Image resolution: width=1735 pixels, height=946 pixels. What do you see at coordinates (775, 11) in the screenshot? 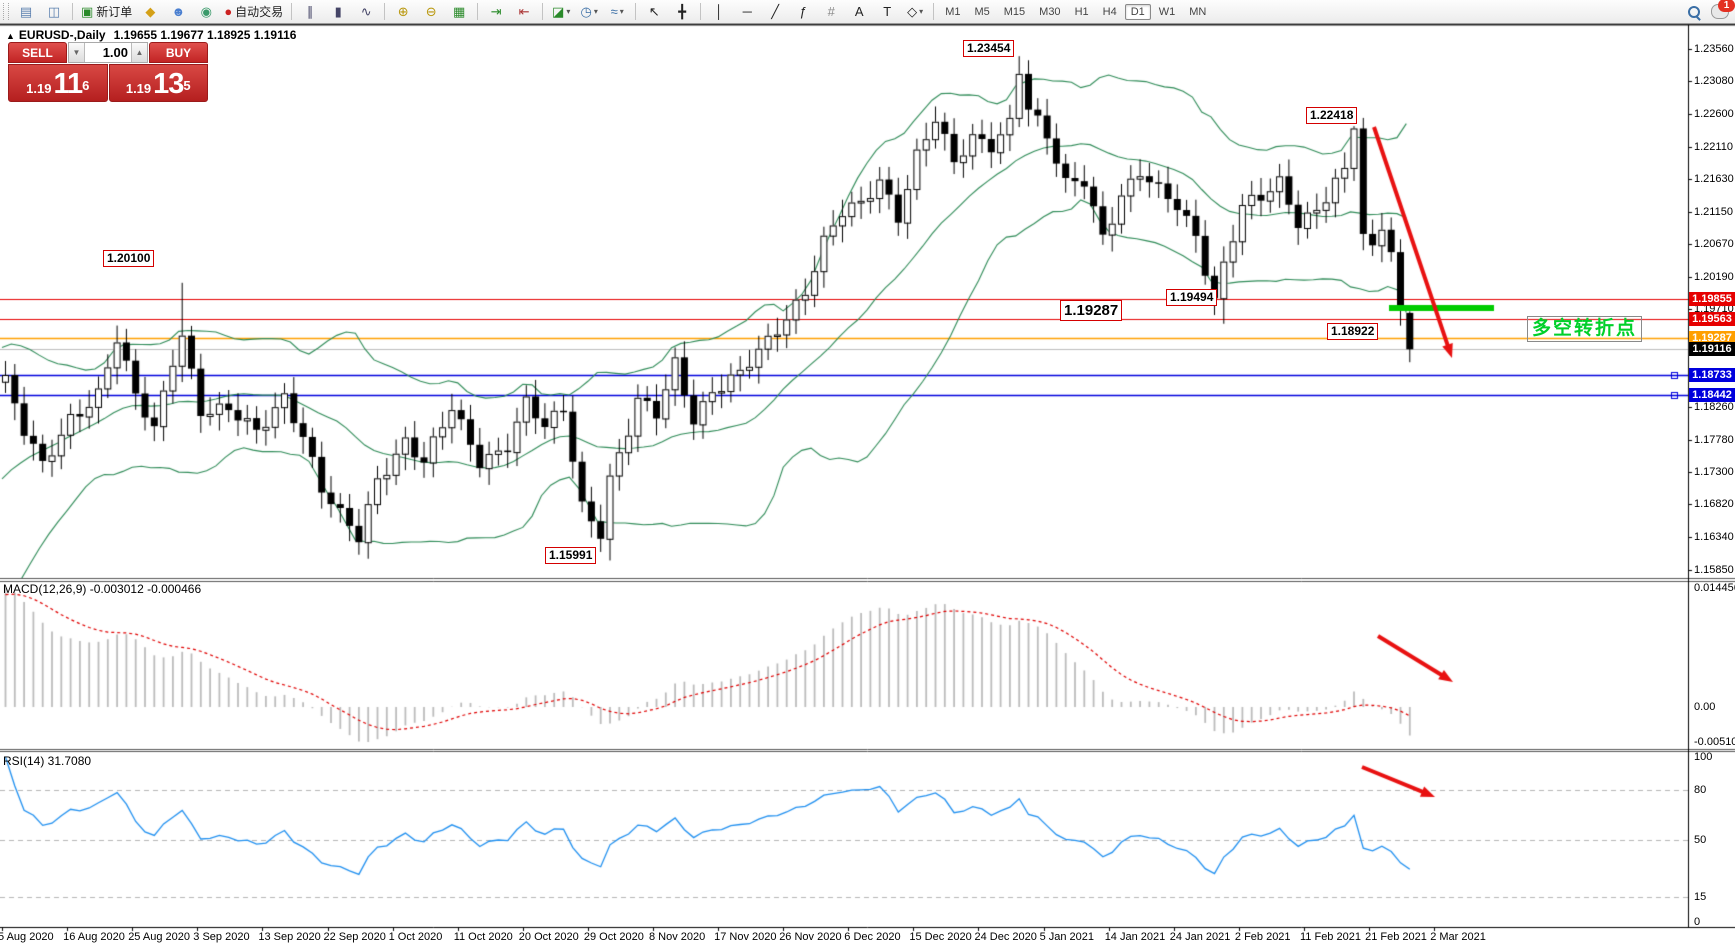
I see `trendline-icon: ╱` at bounding box center [775, 11].